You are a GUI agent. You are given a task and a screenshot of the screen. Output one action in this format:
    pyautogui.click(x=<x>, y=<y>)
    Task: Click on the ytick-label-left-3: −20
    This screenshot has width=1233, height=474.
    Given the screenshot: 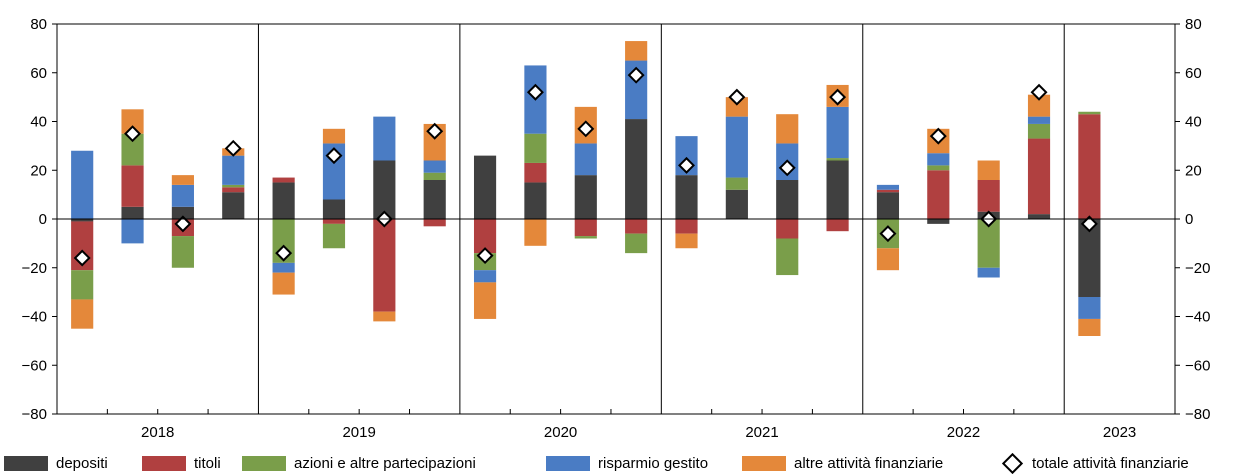 What is the action you would take?
    pyautogui.click(x=34, y=268)
    